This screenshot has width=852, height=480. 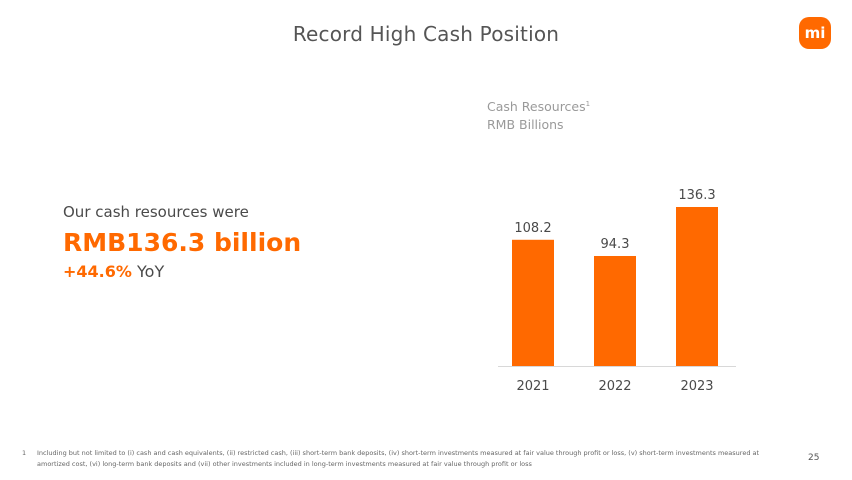 I want to click on logo-mark: mi, so click(x=815, y=33).